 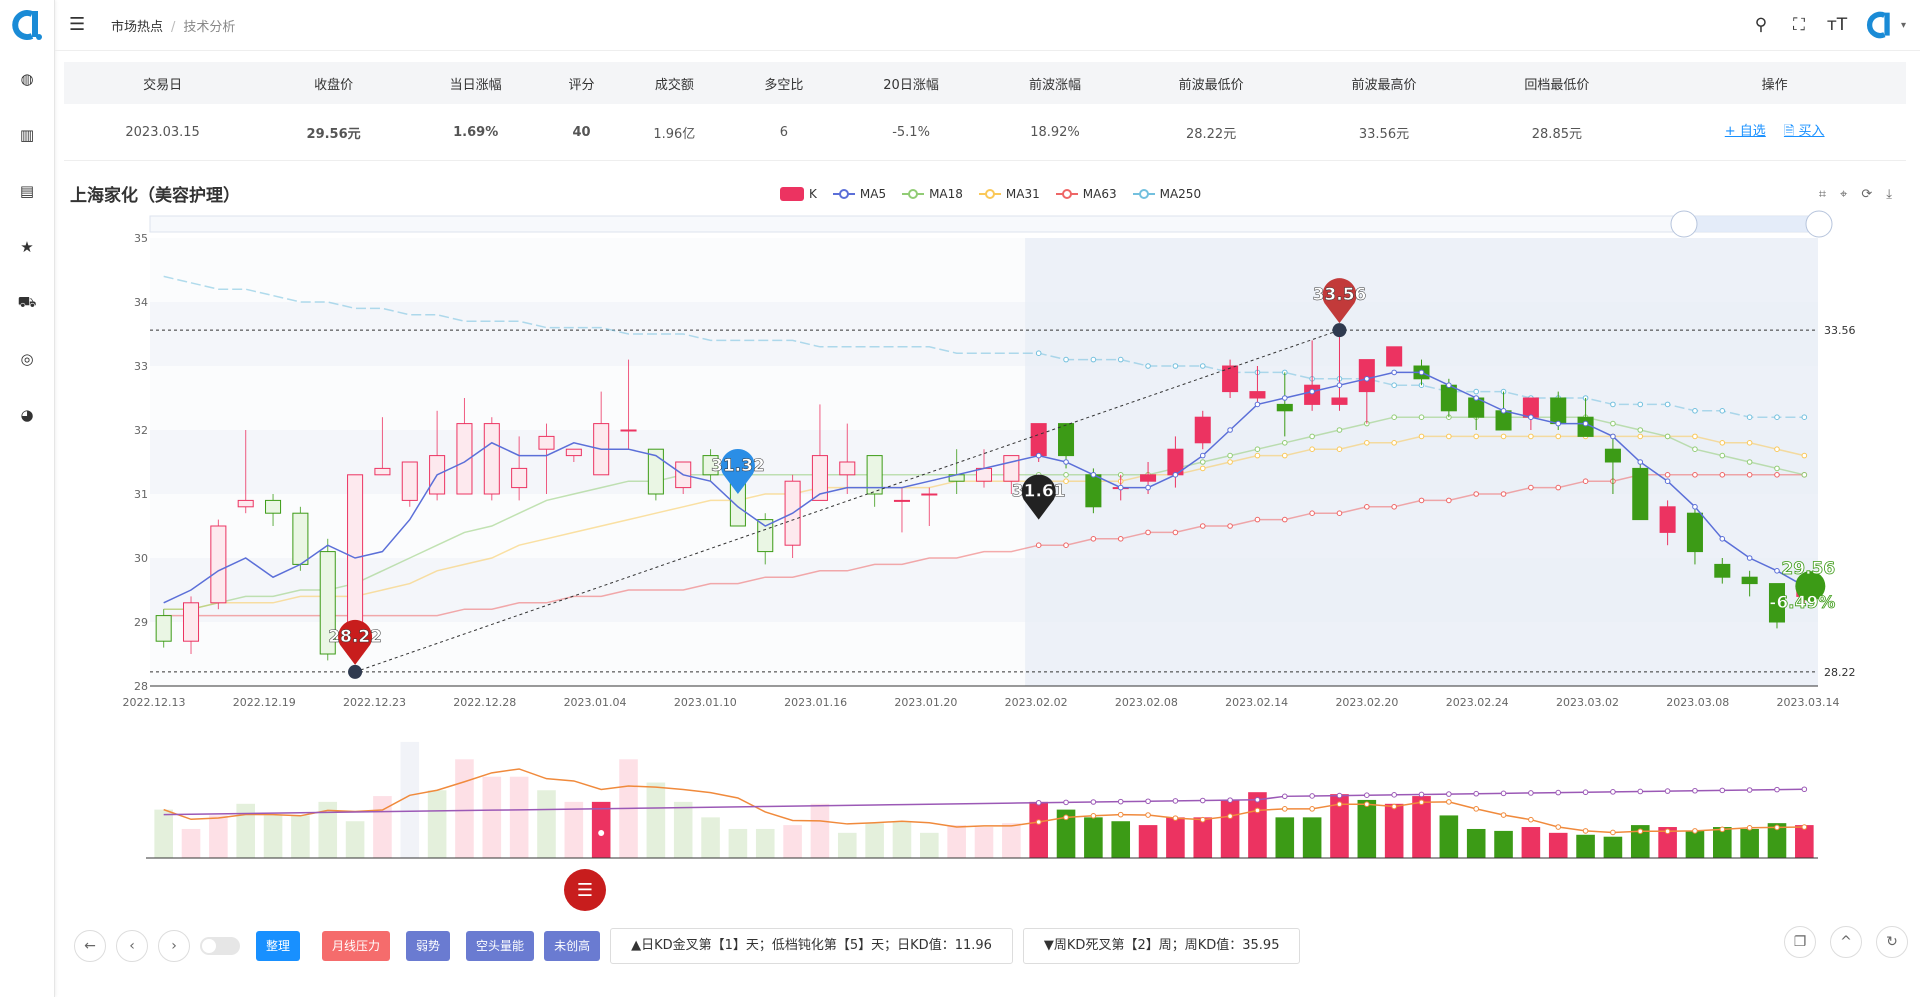 What do you see at coordinates (1384, 132) in the screenshot?
I see `cell-wave-high: 33.56元` at bounding box center [1384, 132].